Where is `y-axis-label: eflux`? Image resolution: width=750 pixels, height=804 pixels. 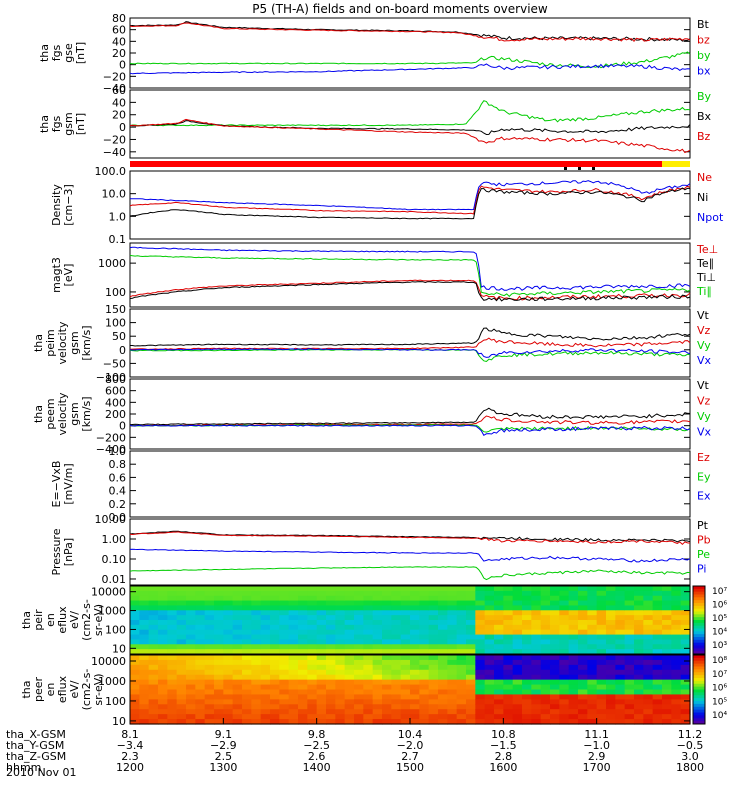
y-axis-label: eflux is located at coordinates (62, 620).